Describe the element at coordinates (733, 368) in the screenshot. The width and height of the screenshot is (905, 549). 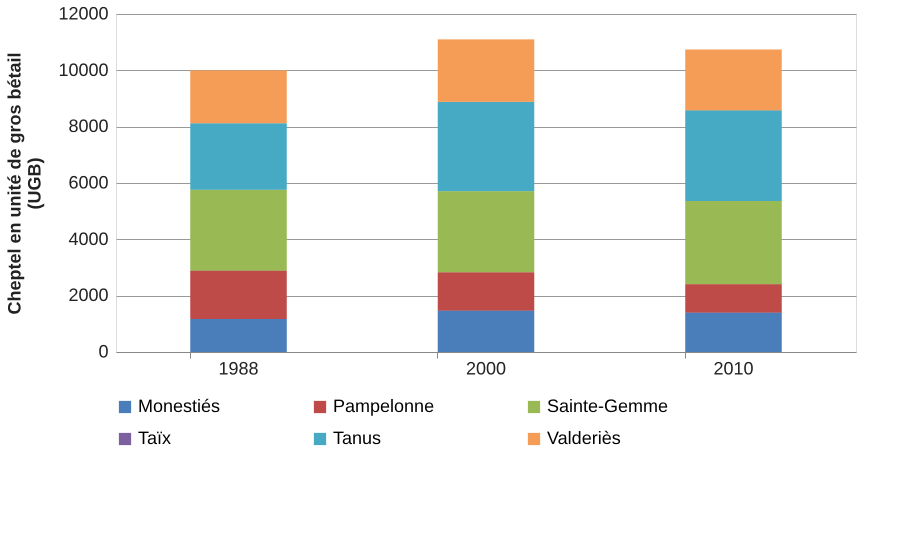
I see `x-tick-label: 2010` at that location.